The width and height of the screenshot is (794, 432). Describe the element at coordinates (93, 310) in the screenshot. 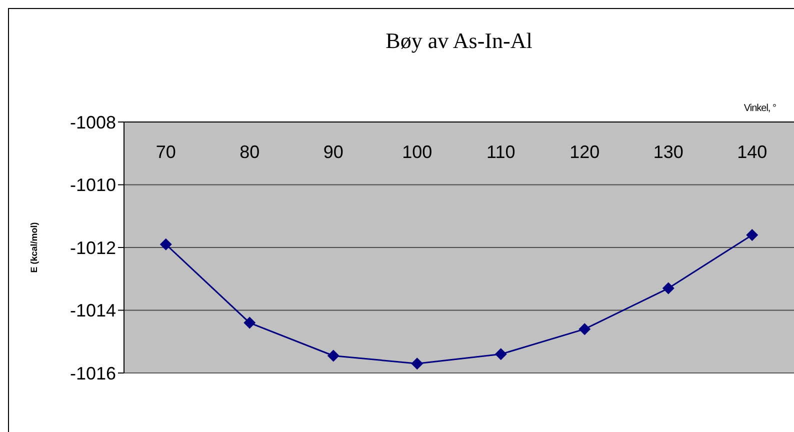

I see `y-tick-label: -1014` at that location.